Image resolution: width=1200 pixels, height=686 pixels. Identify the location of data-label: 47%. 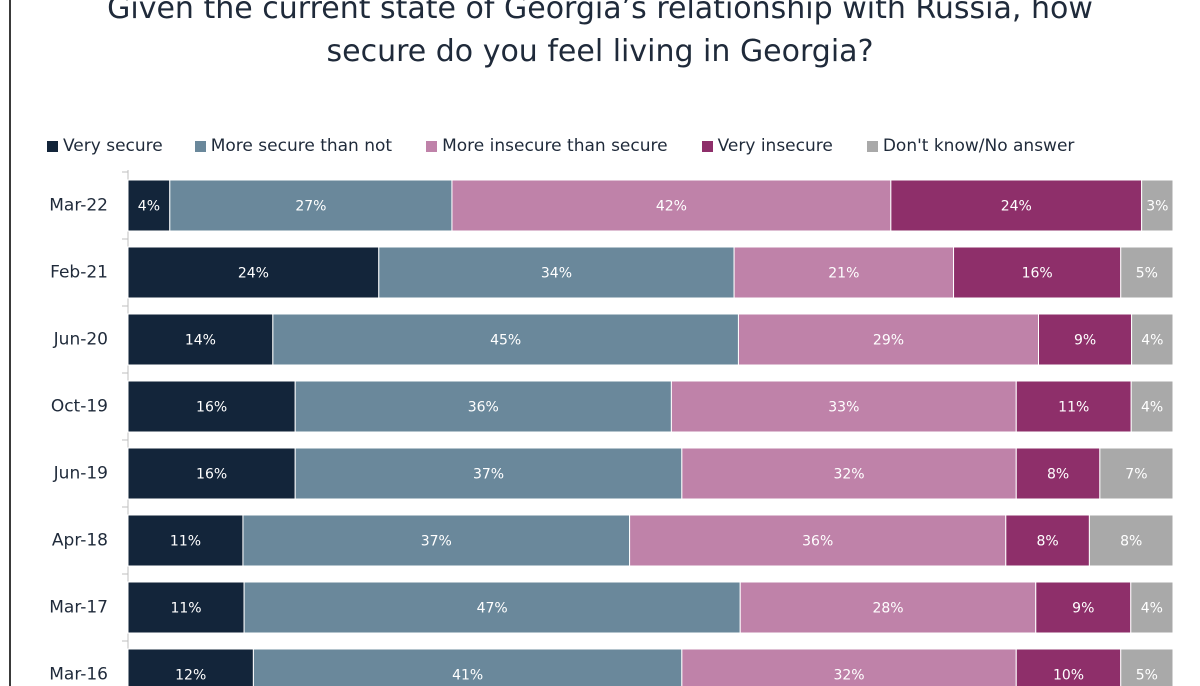
(492, 609).